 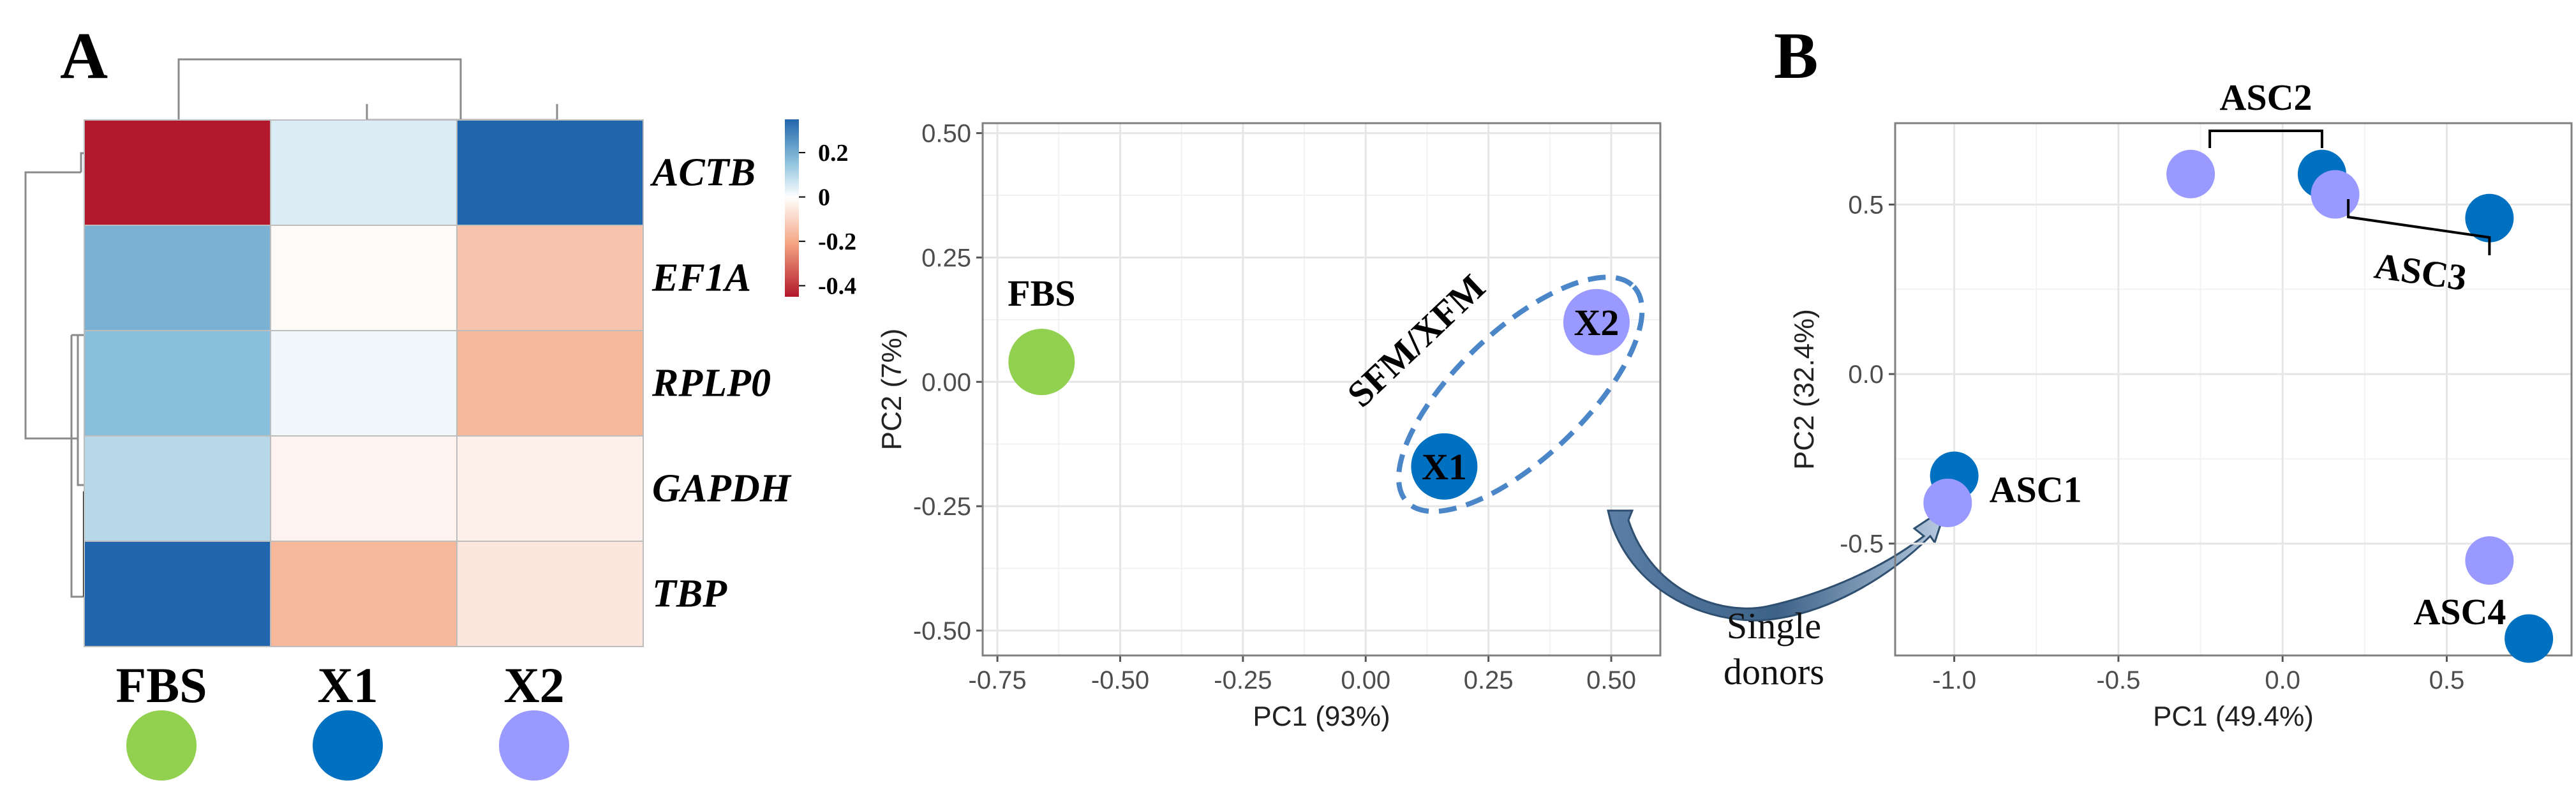 I want to click on heatmap-cell-rplp0-fbs, so click(x=177, y=384).